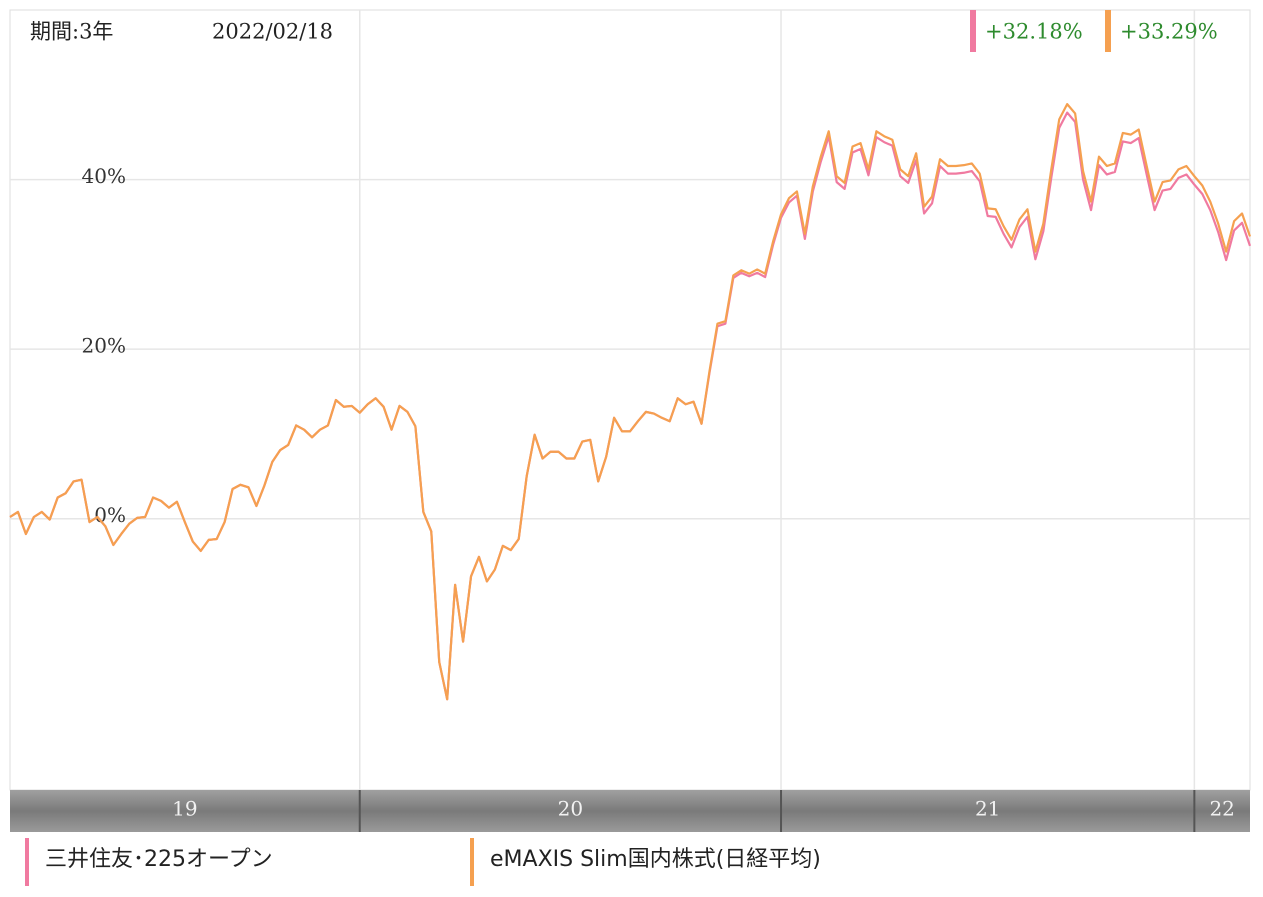 This screenshot has width=1263, height=897. Describe the element at coordinates (272, 32) in the screenshot. I see `date-label: 2022/02/18` at that location.